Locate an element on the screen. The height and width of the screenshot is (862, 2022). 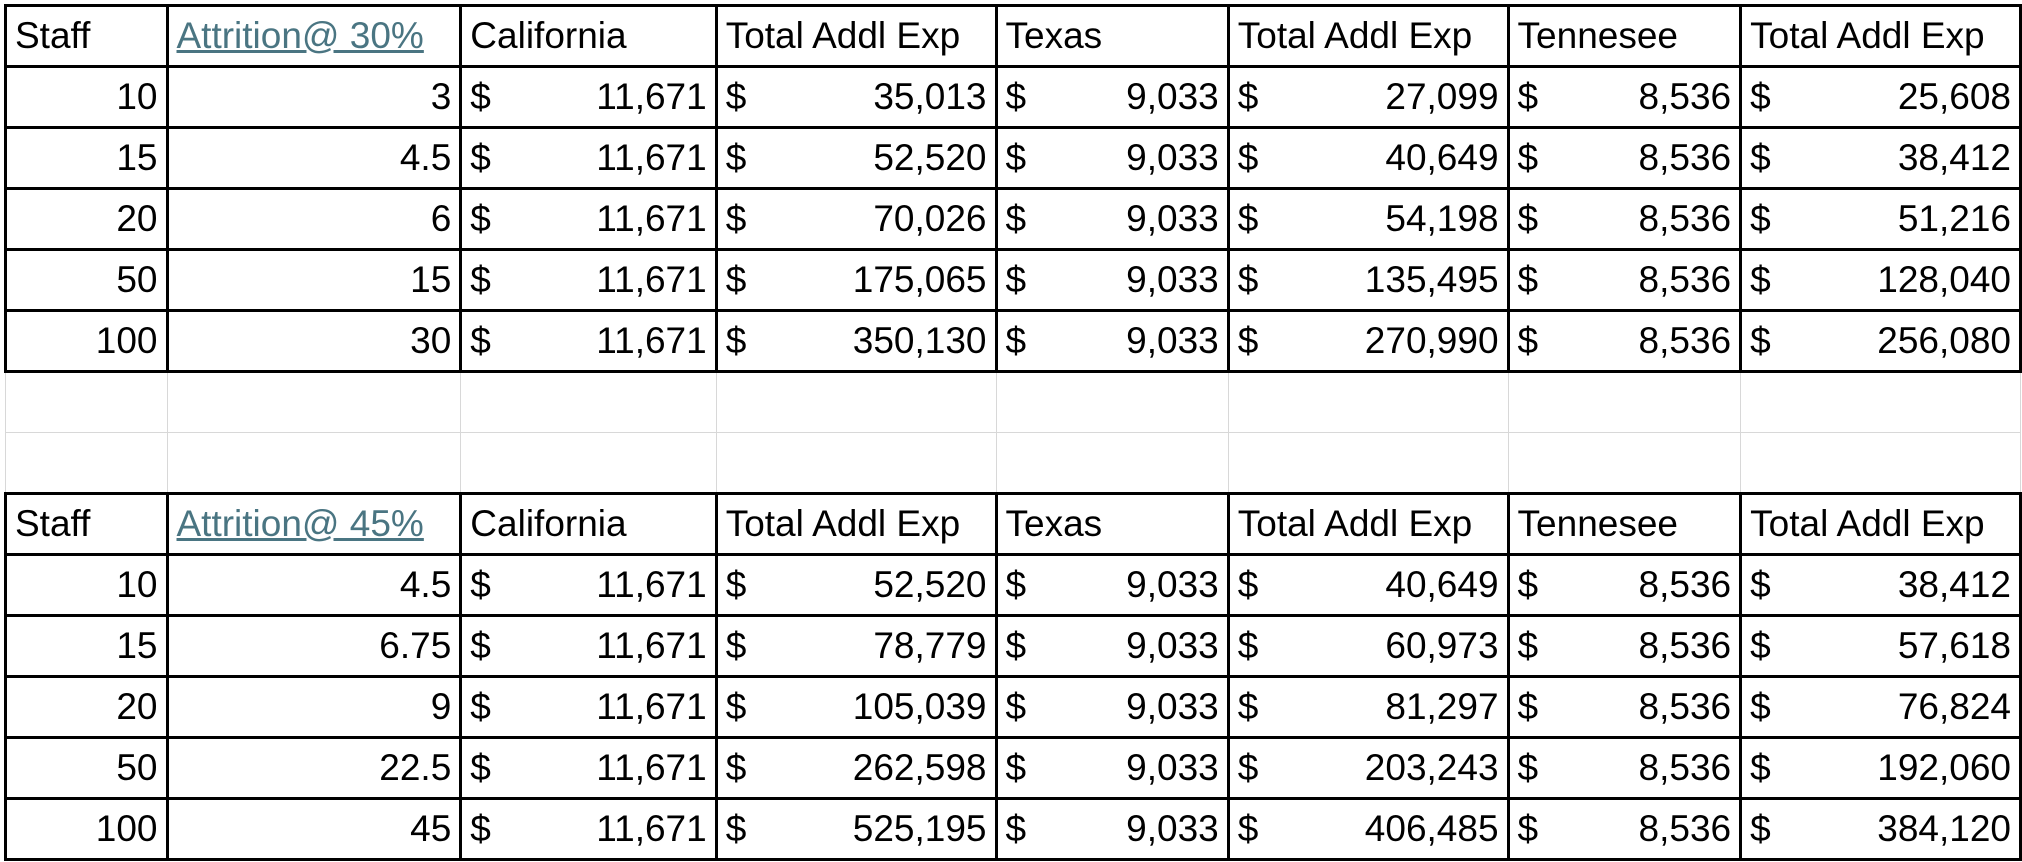
currency-cell: $128,040 is located at coordinates (1880, 280).